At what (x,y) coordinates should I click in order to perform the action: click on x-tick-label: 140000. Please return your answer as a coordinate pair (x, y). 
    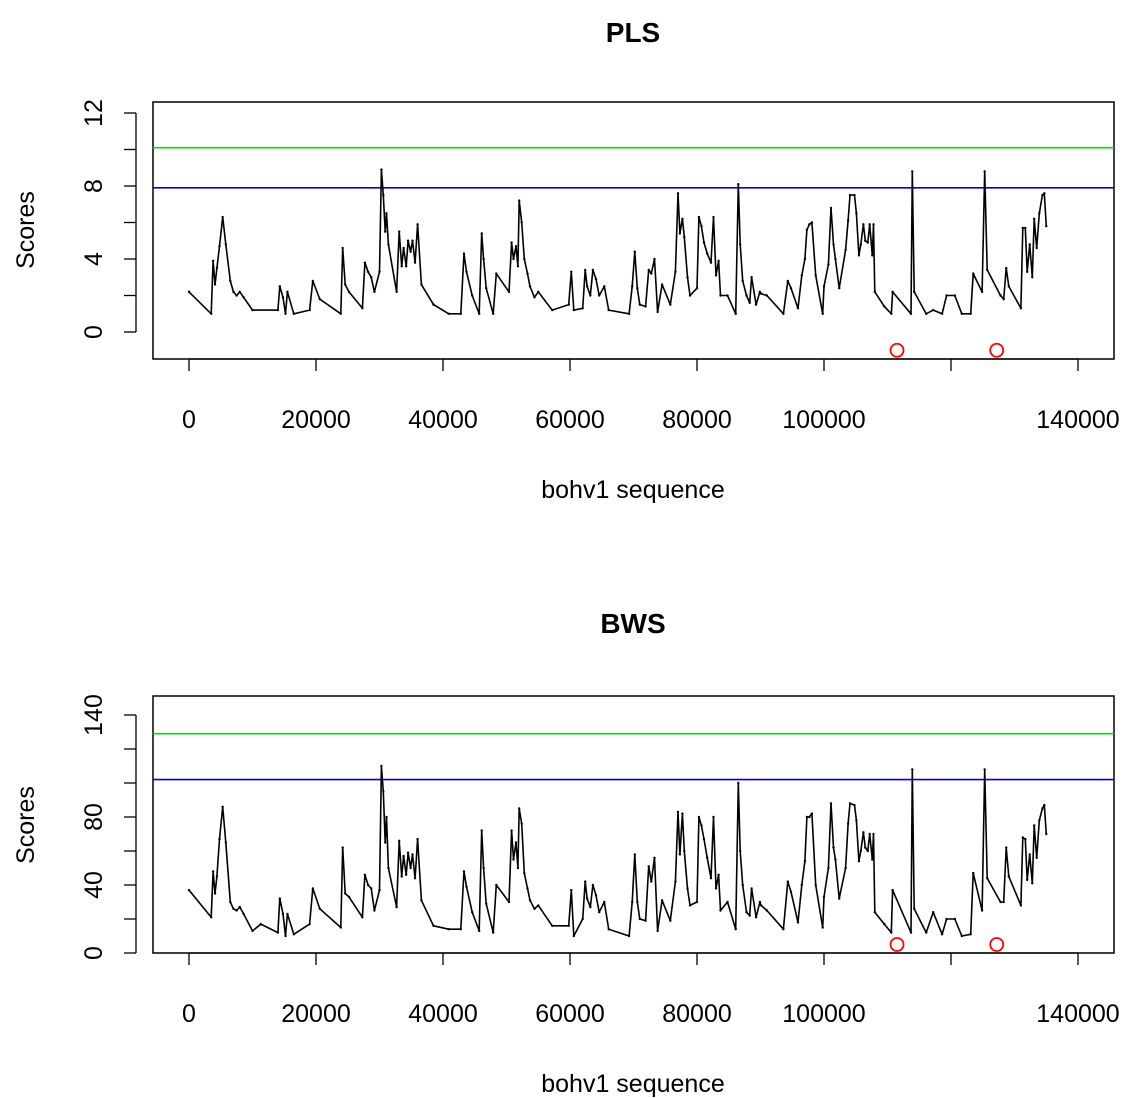
    Looking at the image, I should click on (1077, 1014).